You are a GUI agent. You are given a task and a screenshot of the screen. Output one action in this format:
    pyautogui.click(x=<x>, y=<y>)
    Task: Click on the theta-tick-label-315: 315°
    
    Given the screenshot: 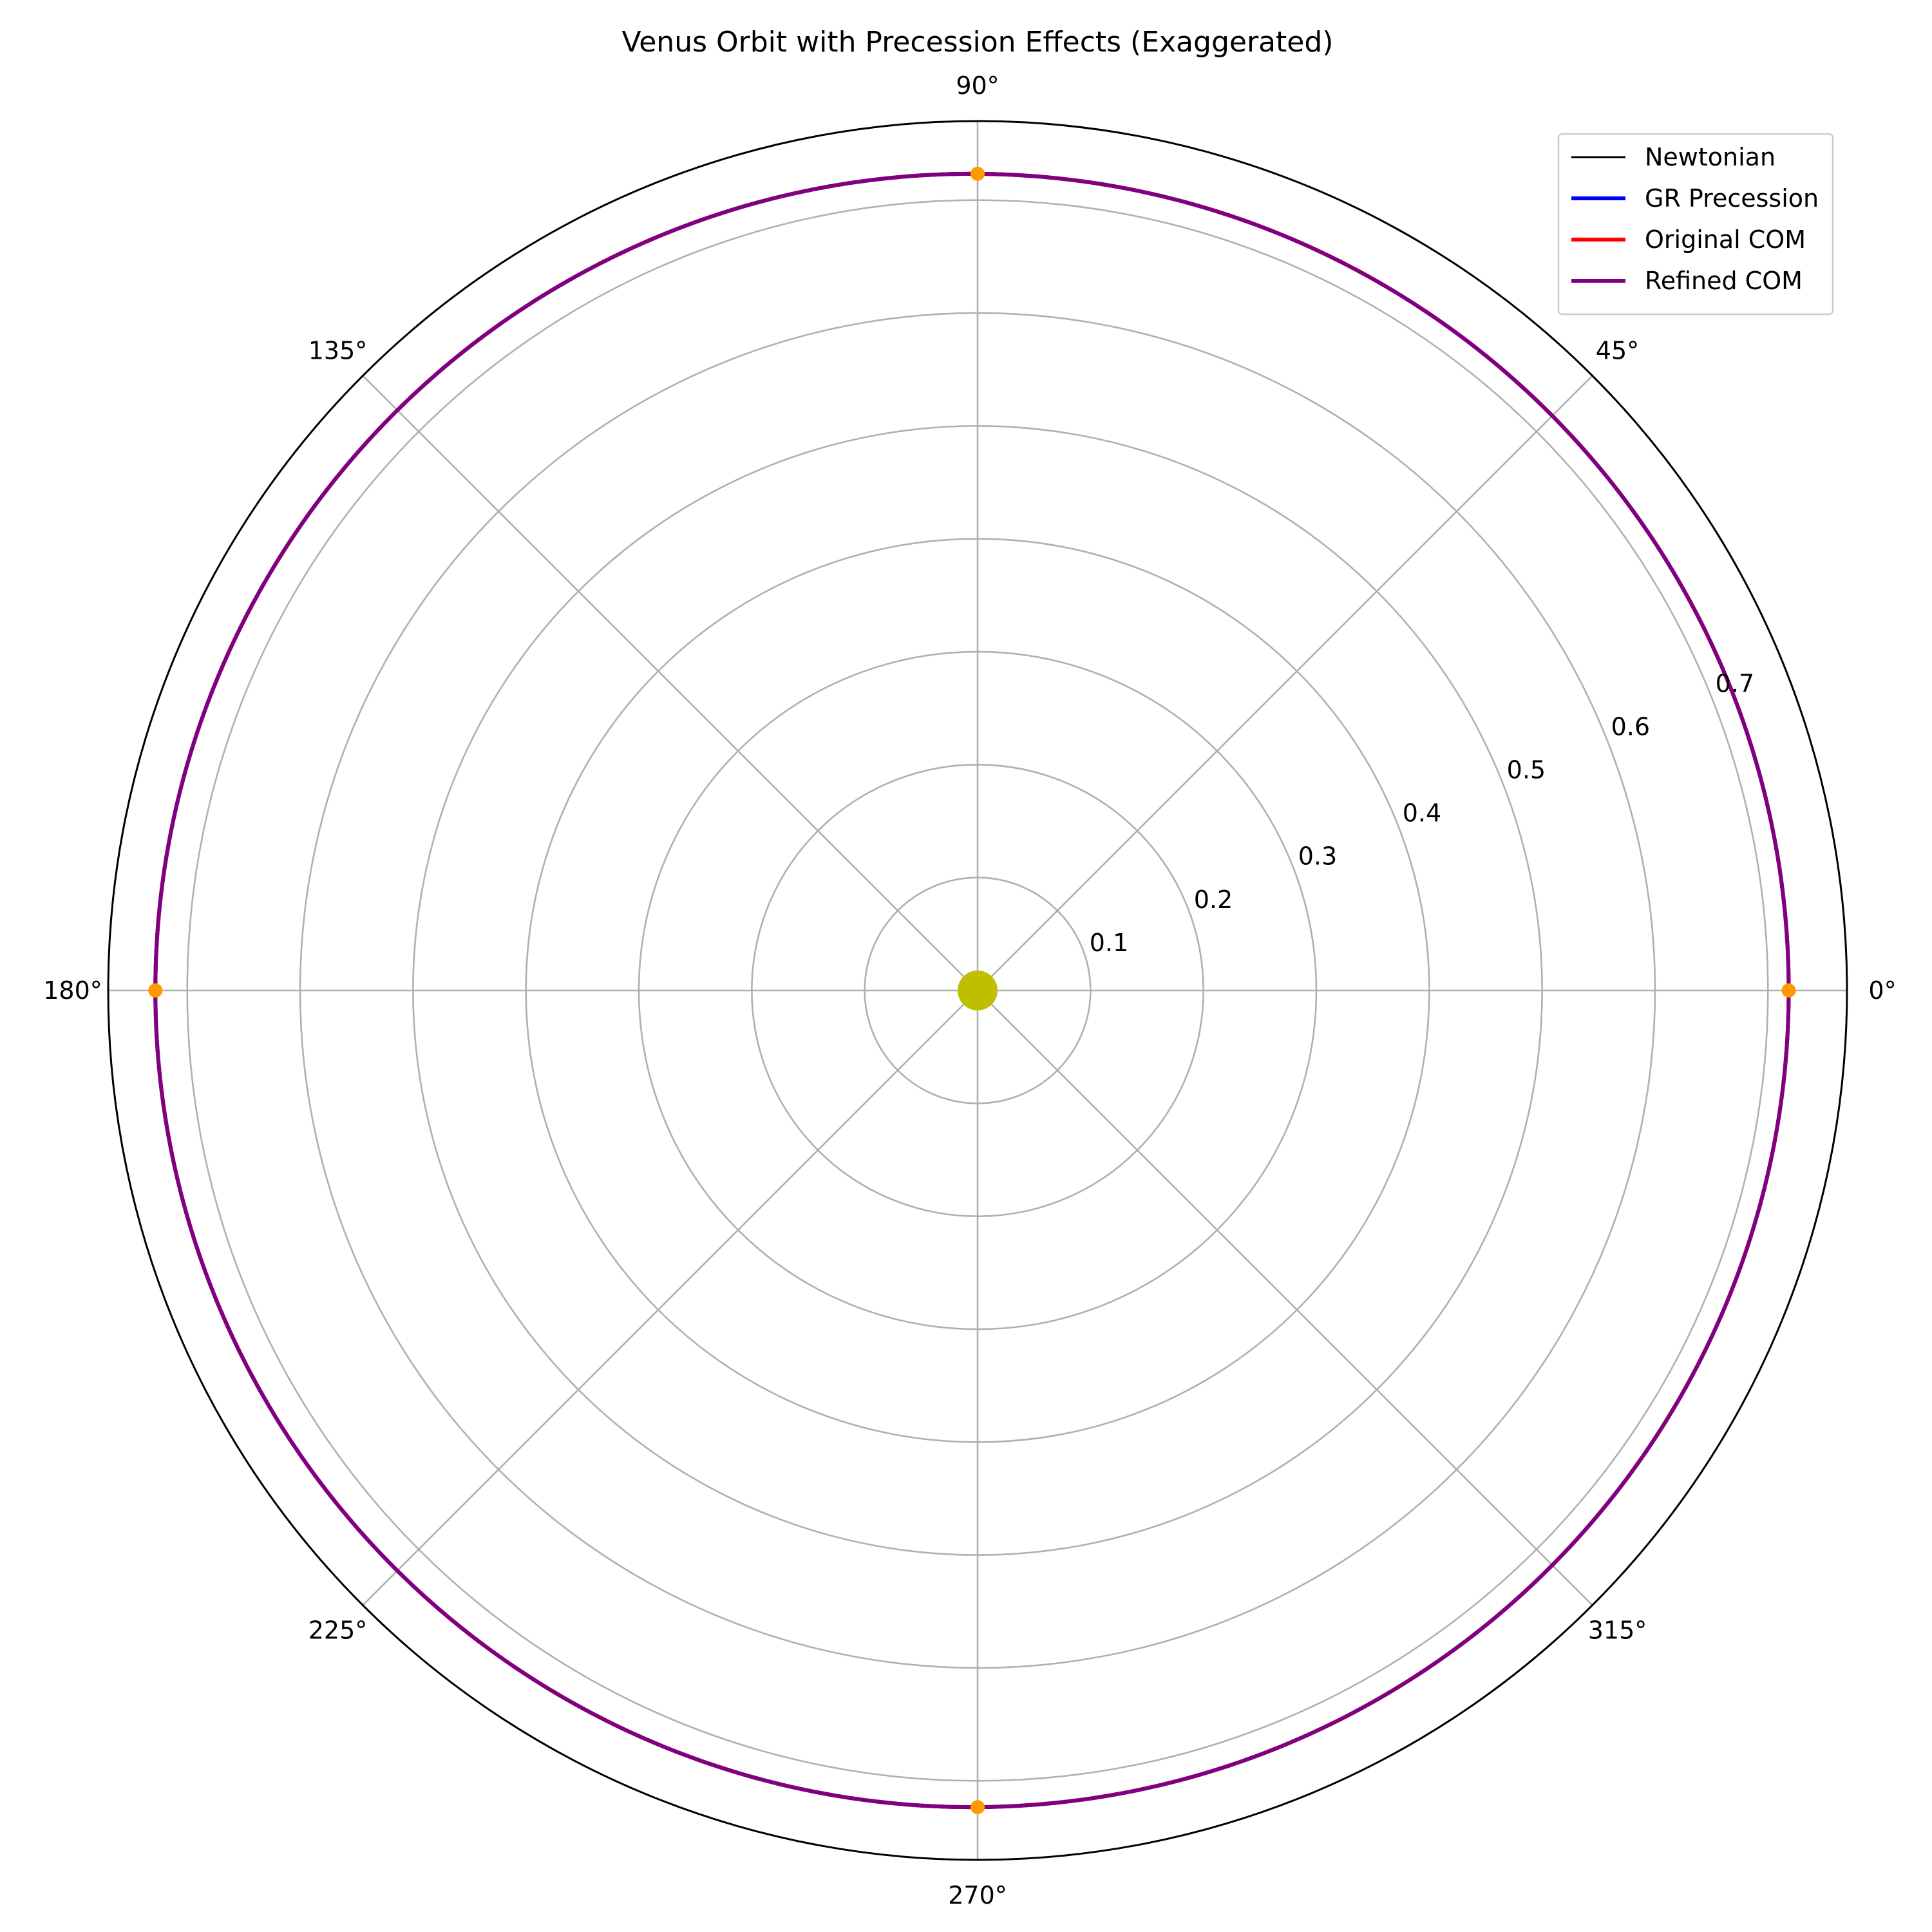 What is the action you would take?
    pyautogui.click(x=1618, y=1630)
    